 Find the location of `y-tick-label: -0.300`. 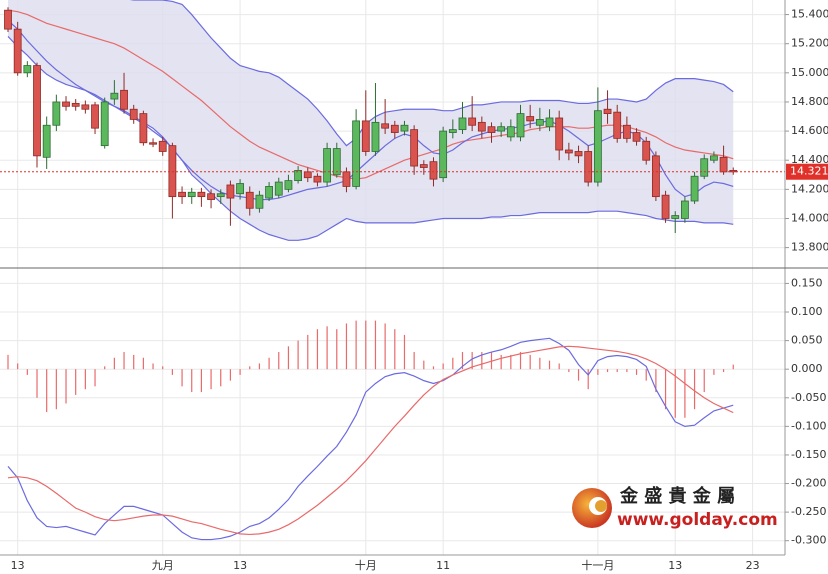

y-tick-label: -0.300 is located at coordinates (808, 540).